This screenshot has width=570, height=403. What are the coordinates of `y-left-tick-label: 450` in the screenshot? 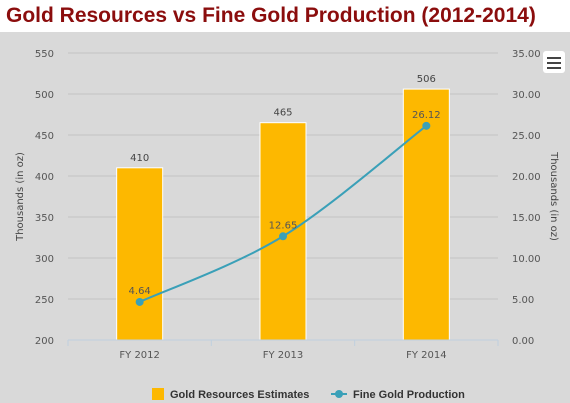 It's located at (44, 136).